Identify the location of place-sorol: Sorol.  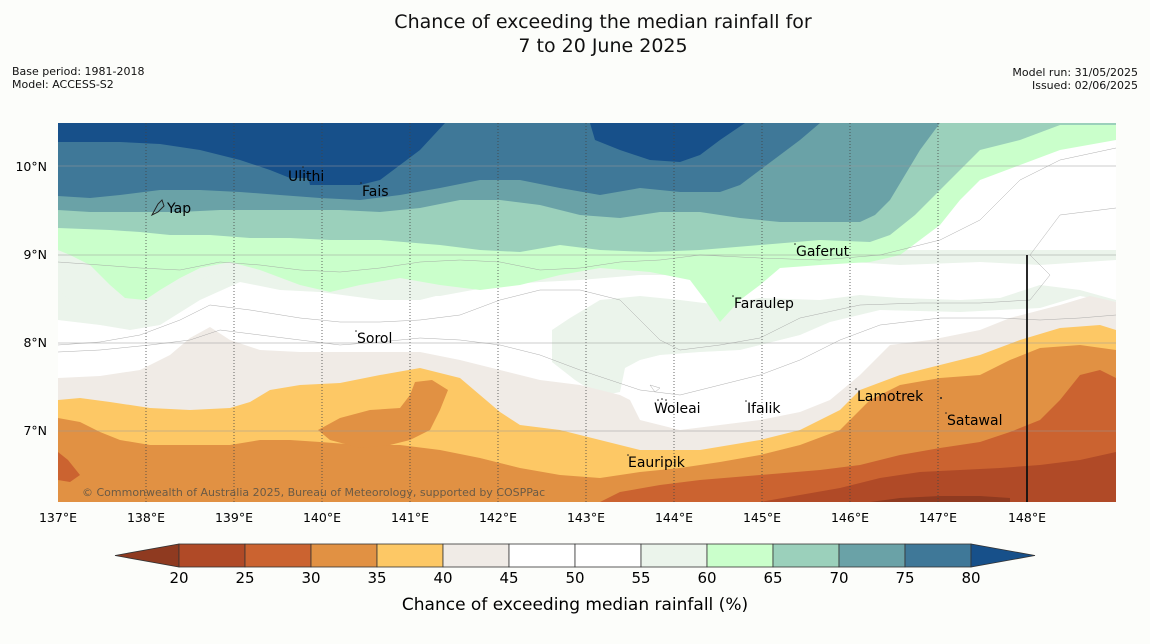
(374, 339).